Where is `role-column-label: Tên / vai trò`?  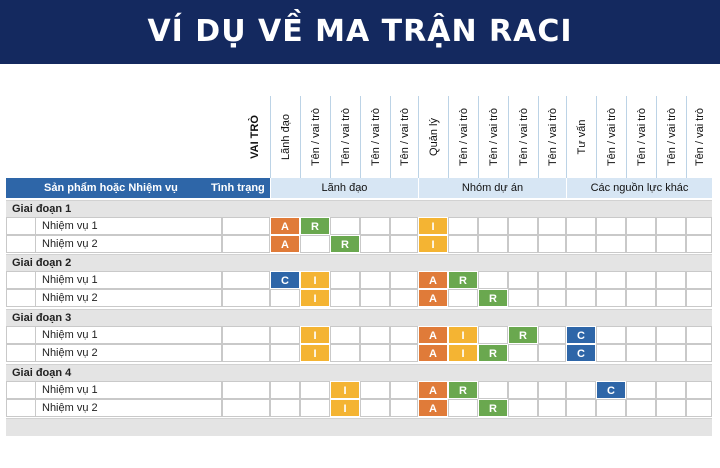 role-column-label: Tên / vai trò is located at coordinates (611, 137).